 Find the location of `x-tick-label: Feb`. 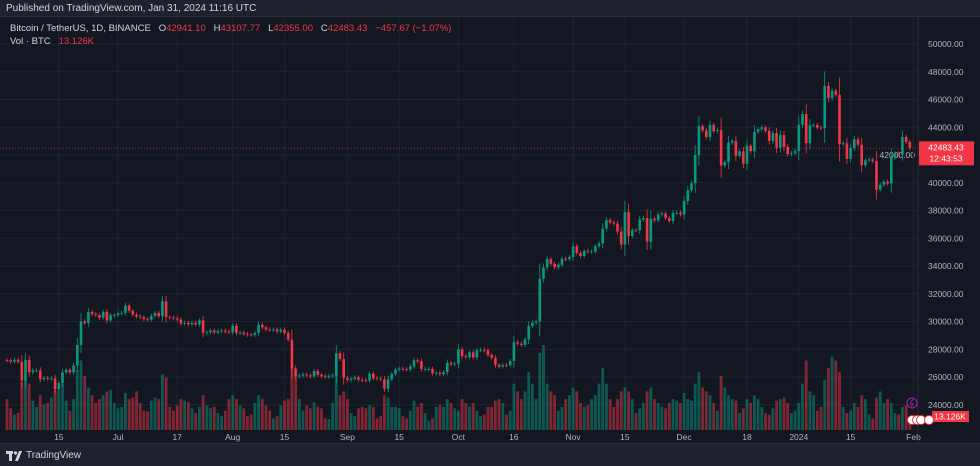

x-tick-label: Feb is located at coordinates (913, 437).